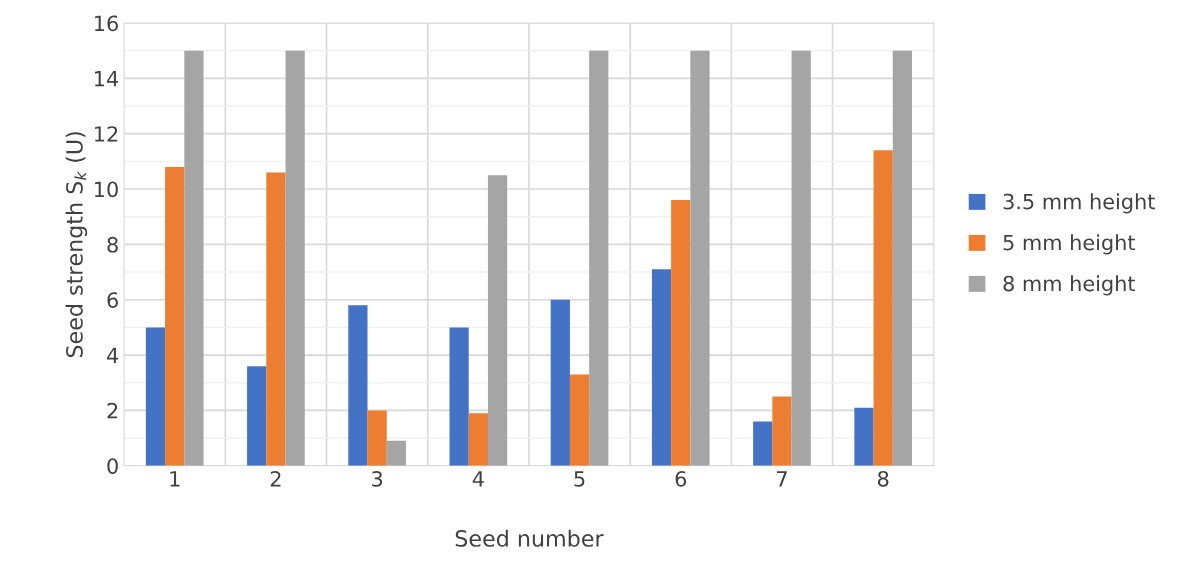 This screenshot has width=1182, height=575. I want to click on y-tick-label: 16, so click(106, 23).